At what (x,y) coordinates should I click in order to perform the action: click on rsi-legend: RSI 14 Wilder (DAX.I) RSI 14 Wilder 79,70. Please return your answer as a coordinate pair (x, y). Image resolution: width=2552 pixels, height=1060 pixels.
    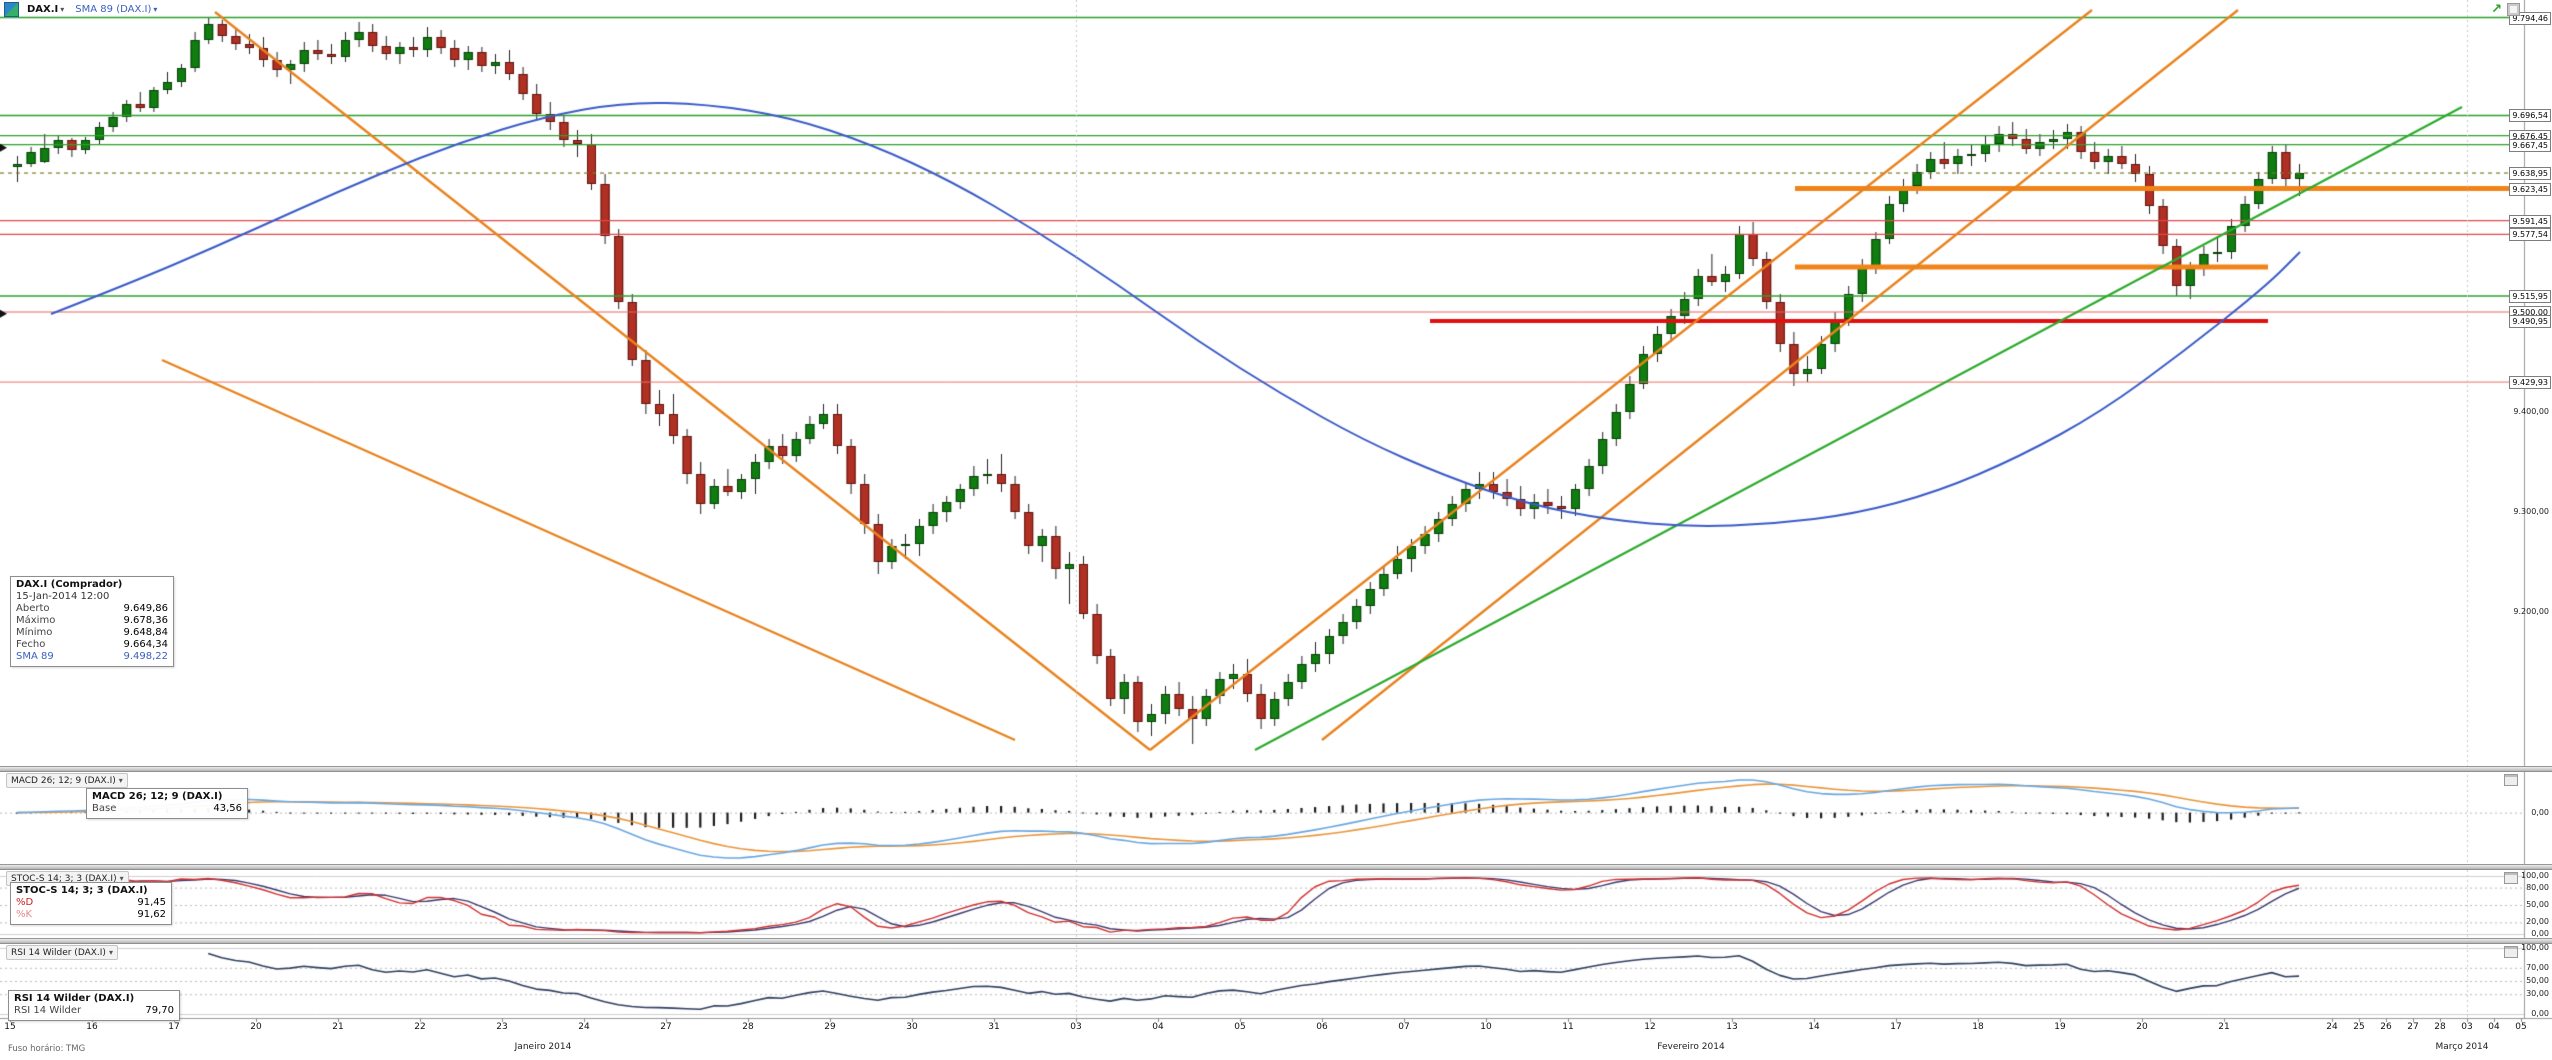
    Looking at the image, I should click on (94, 1005).